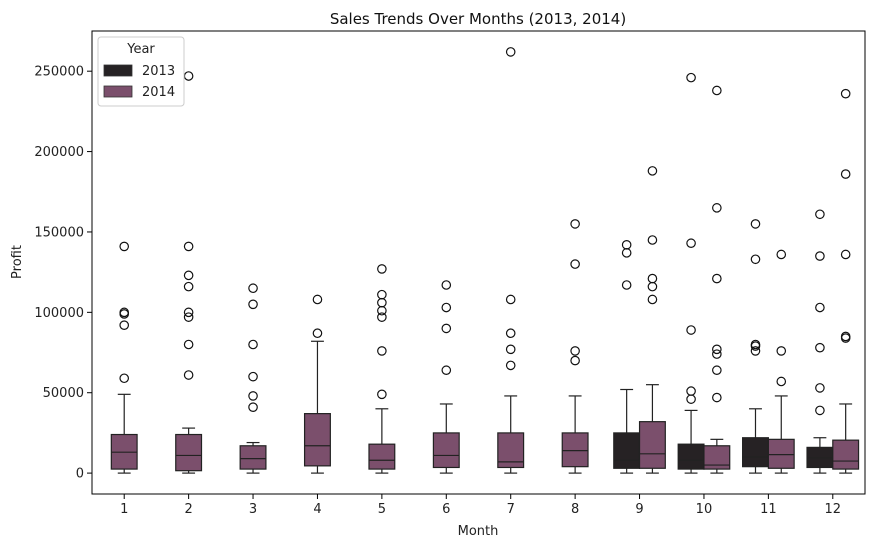 This screenshot has width=876, height=547. I want to click on x-tick-label: 6, so click(446, 509).